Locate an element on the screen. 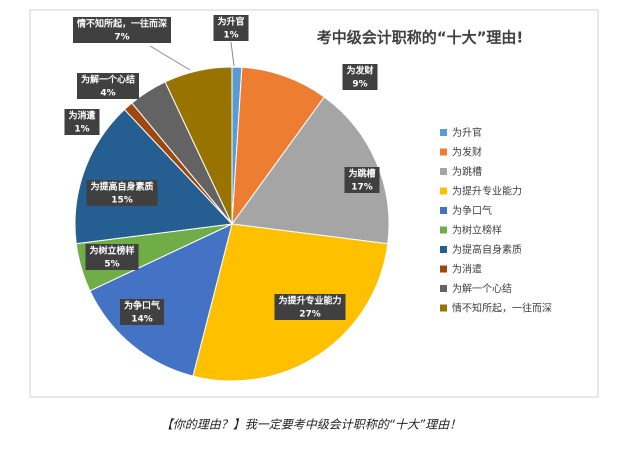 Image resolution: width=623 pixels, height=459 pixels. legend-label: 为跳槽 is located at coordinates (467, 171).